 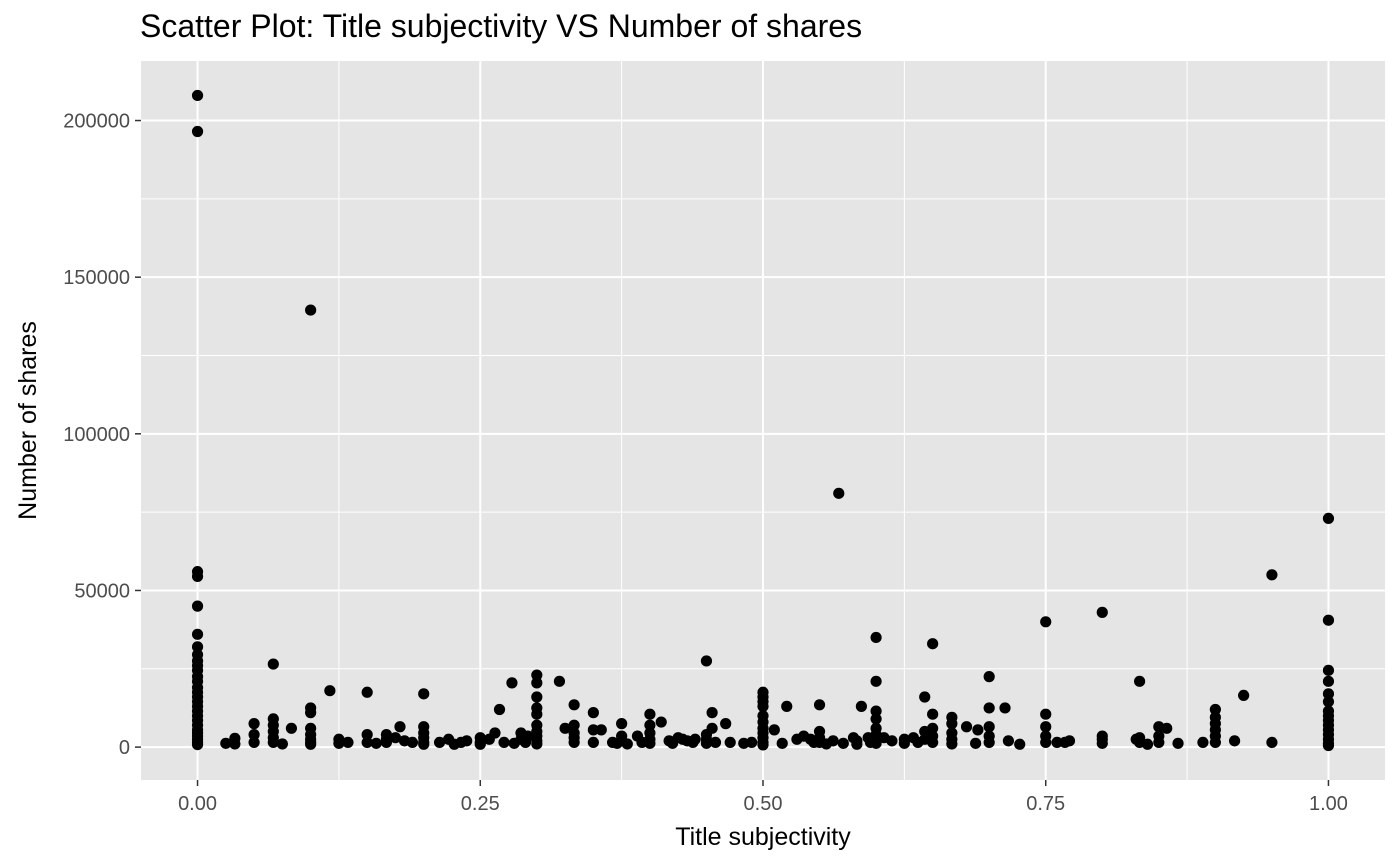 I want to click on x-tick-label: 0.75, so click(x=1045, y=804).